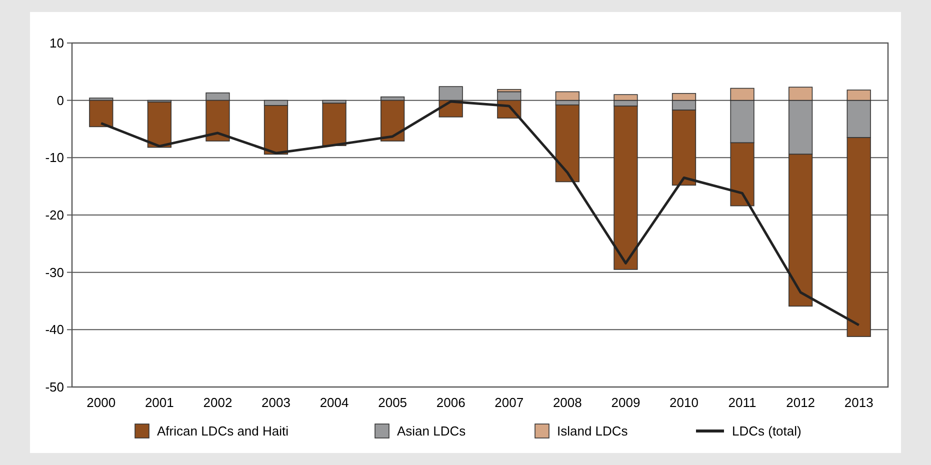 Image resolution: width=931 pixels, height=465 pixels. I want to click on y-tick-label: 10, so click(57, 43).